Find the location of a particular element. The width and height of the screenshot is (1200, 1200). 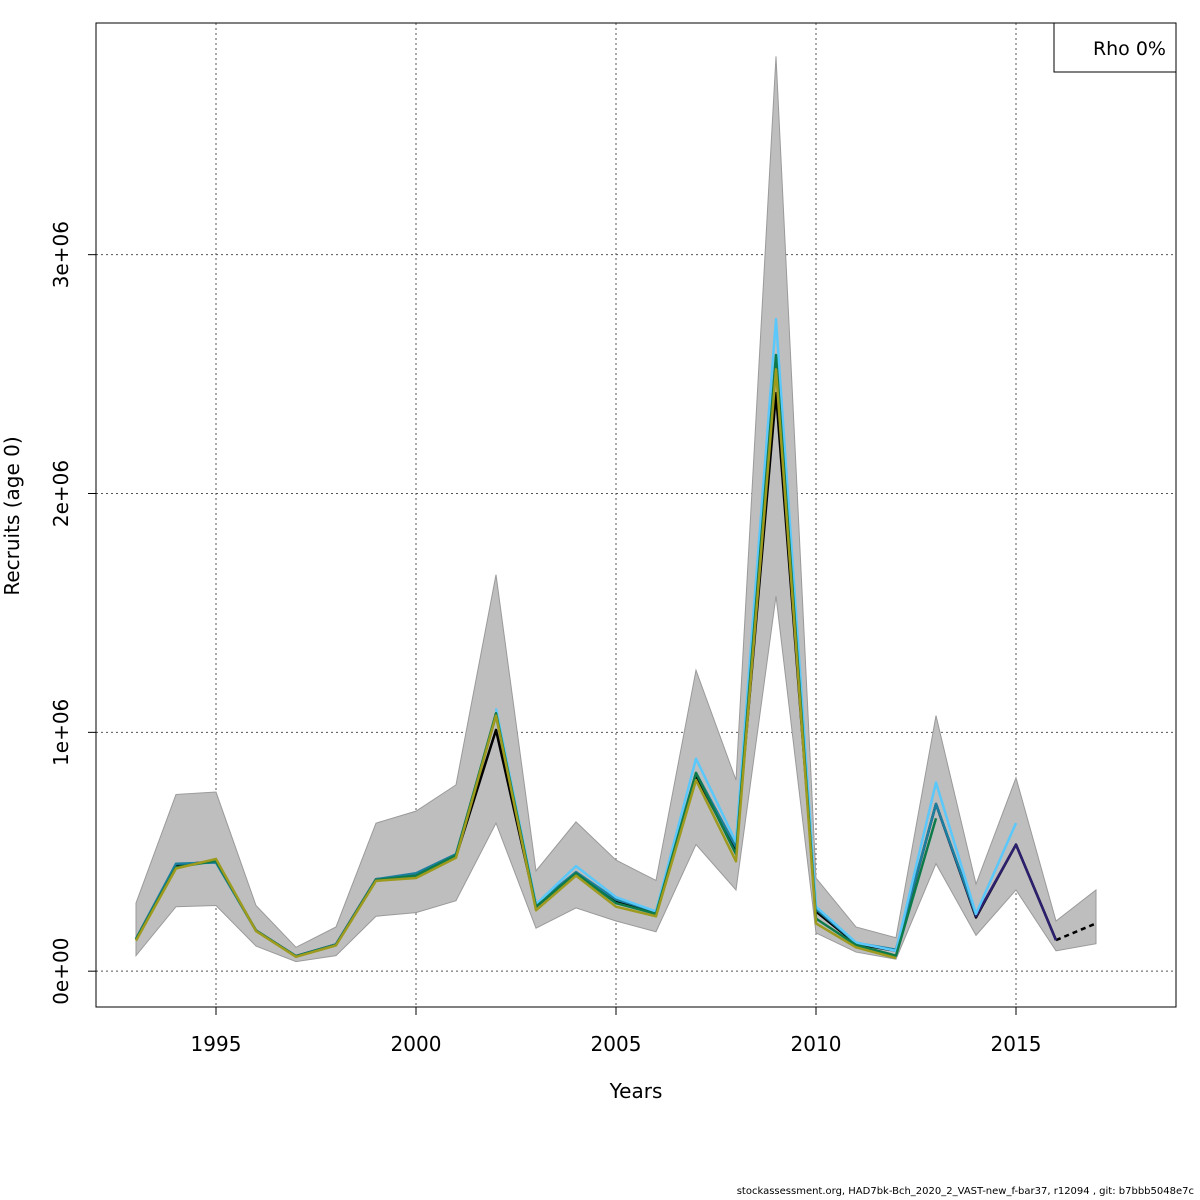

x-tick-label: 2000 is located at coordinates (416, 1044).